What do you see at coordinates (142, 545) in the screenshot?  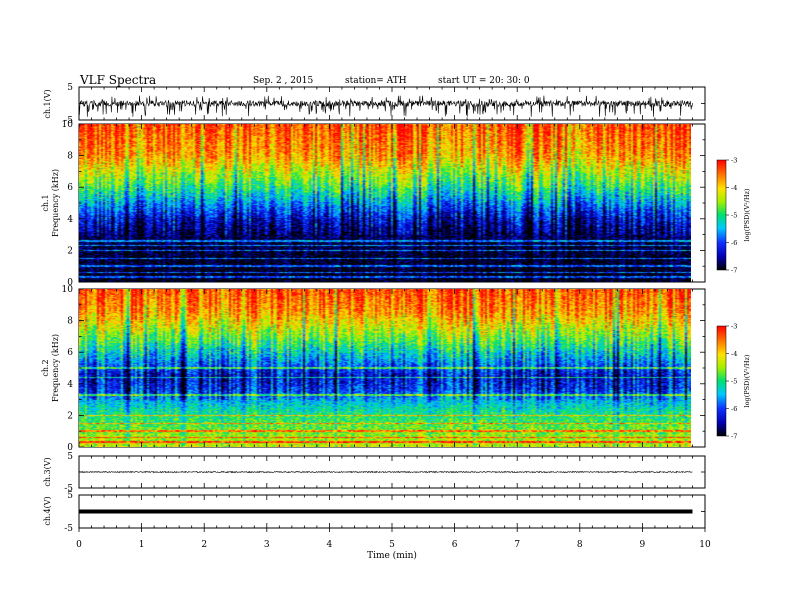 I see `x-tick-label: 1` at bounding box center [142, 545].